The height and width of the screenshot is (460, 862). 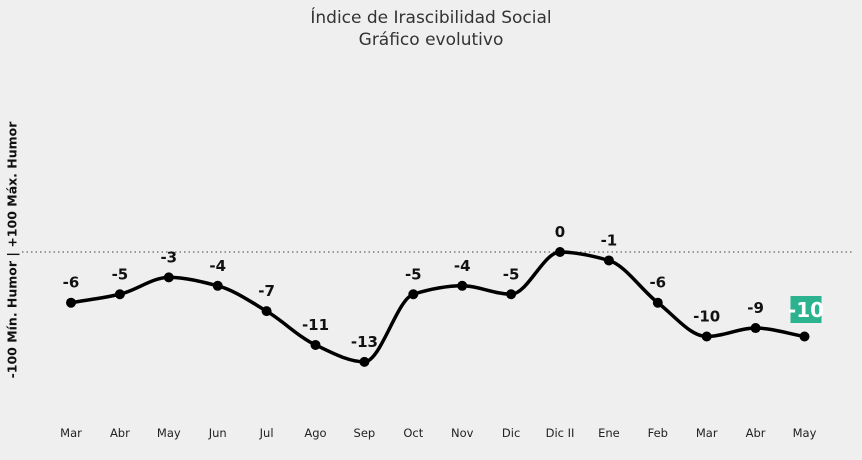 What do you see at coordinates (266, 433) in the screenshot?
I see `x-tick-label: Jul` at bounding box center [266, 433].